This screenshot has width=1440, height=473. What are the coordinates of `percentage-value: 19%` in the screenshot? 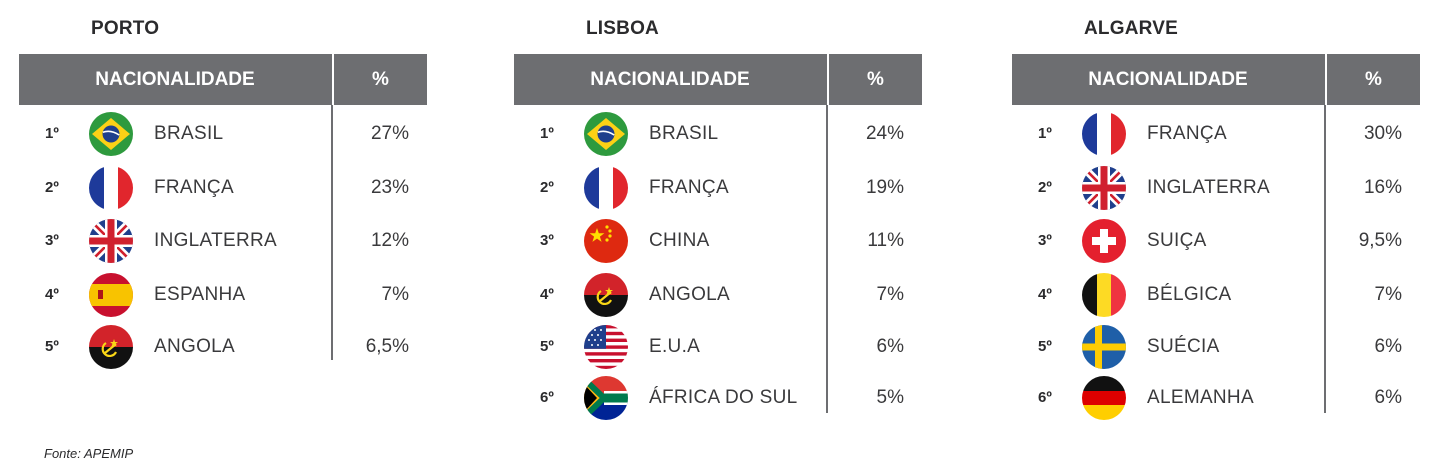 It's located at (884, 187).